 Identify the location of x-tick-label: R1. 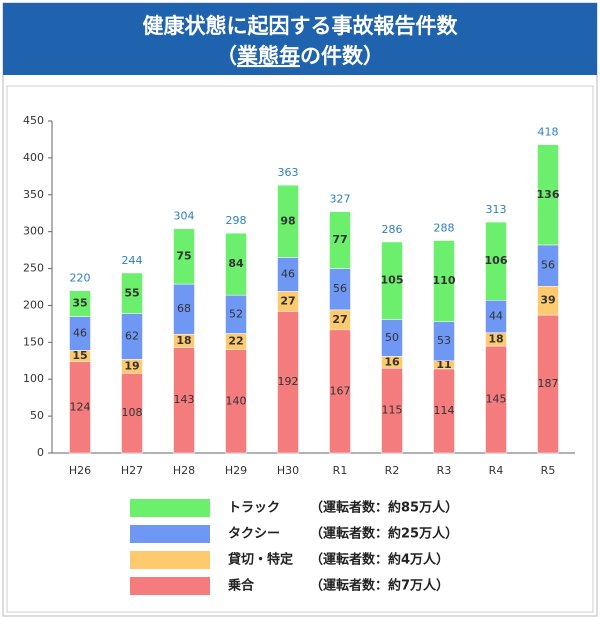
(340, 470).